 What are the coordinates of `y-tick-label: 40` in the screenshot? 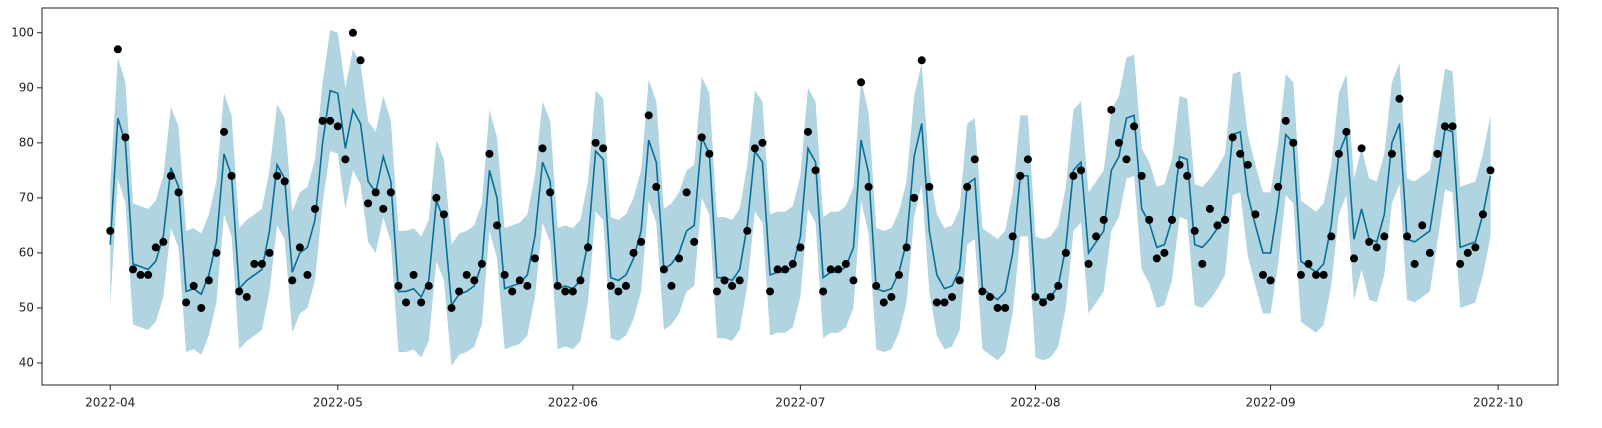 It's located at (26, 362).